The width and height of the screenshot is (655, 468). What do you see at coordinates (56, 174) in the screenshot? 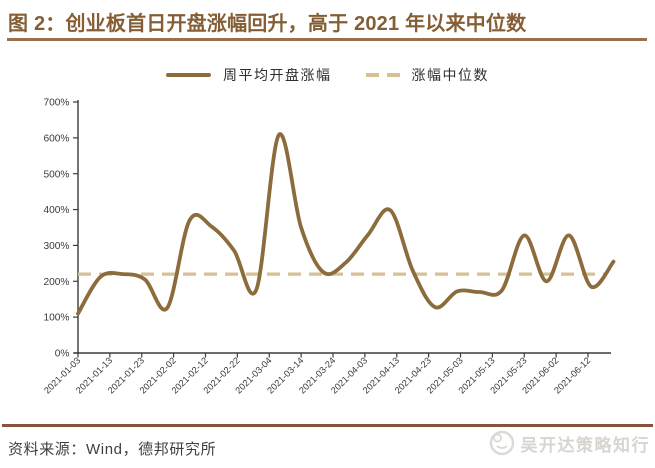
I see `y-tick-label: 500%` at bounding box center [56, 174].